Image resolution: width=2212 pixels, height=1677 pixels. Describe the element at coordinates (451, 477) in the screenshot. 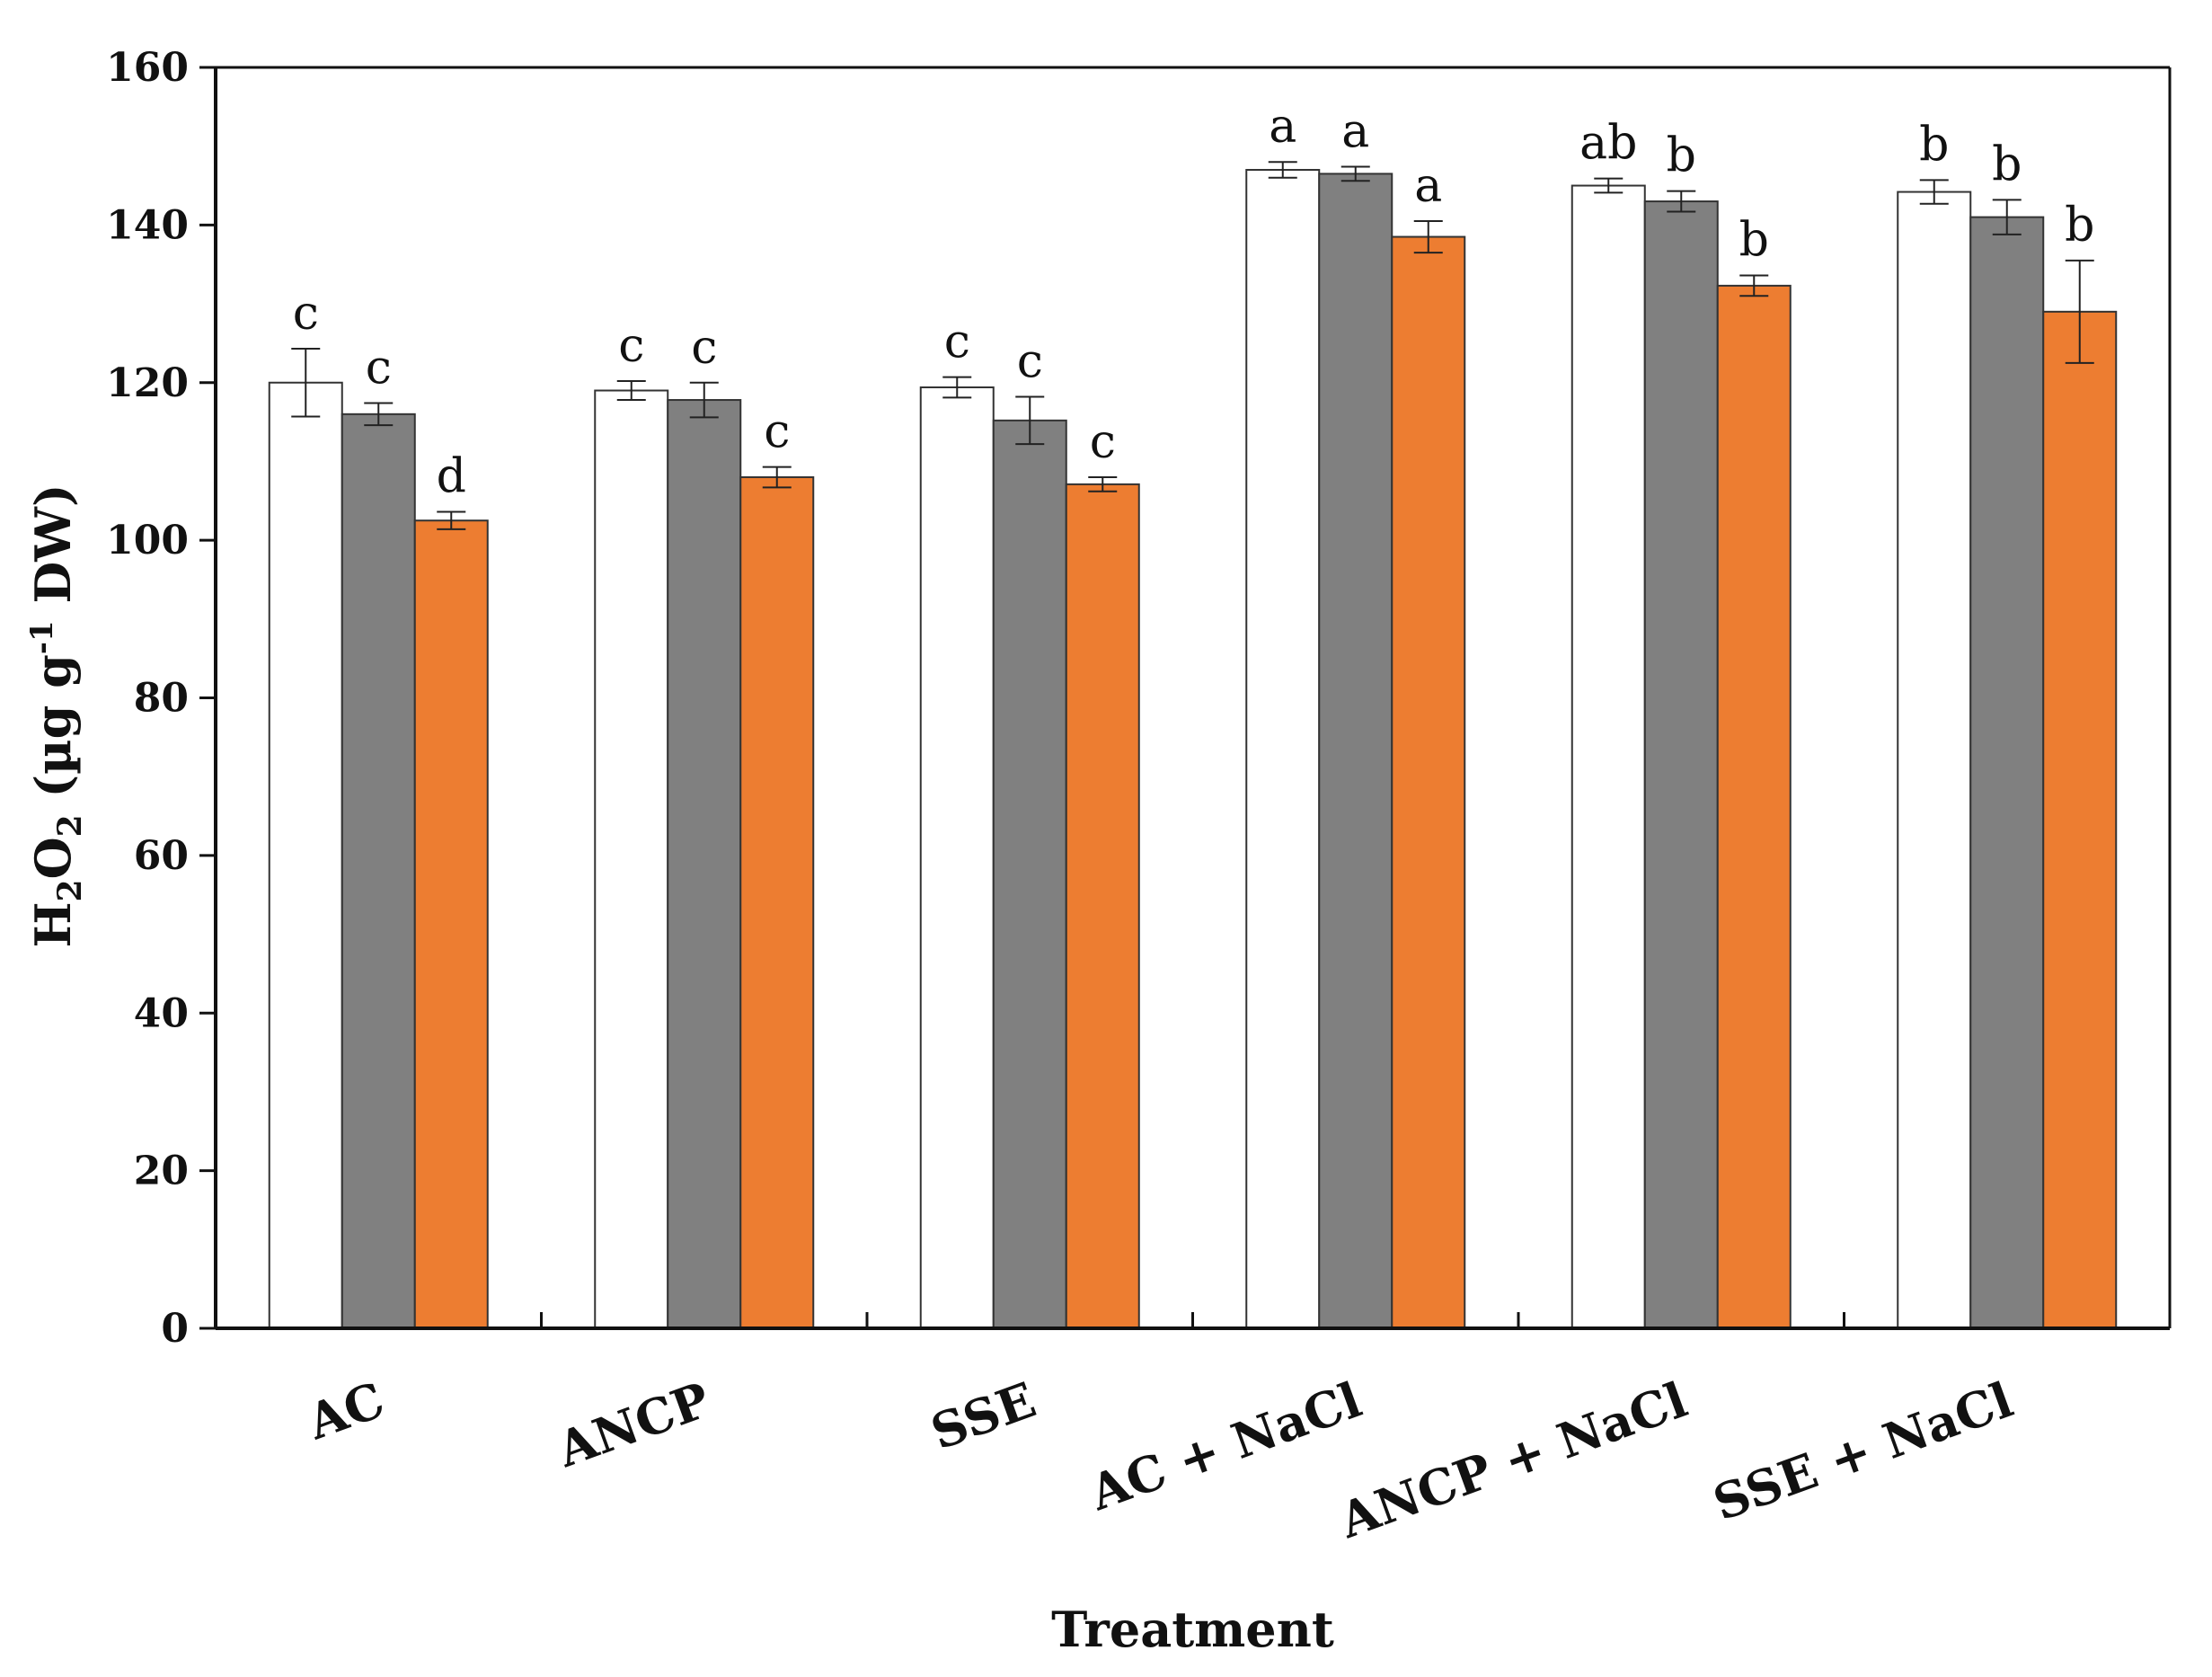

I see `significance-label: d` at that location.